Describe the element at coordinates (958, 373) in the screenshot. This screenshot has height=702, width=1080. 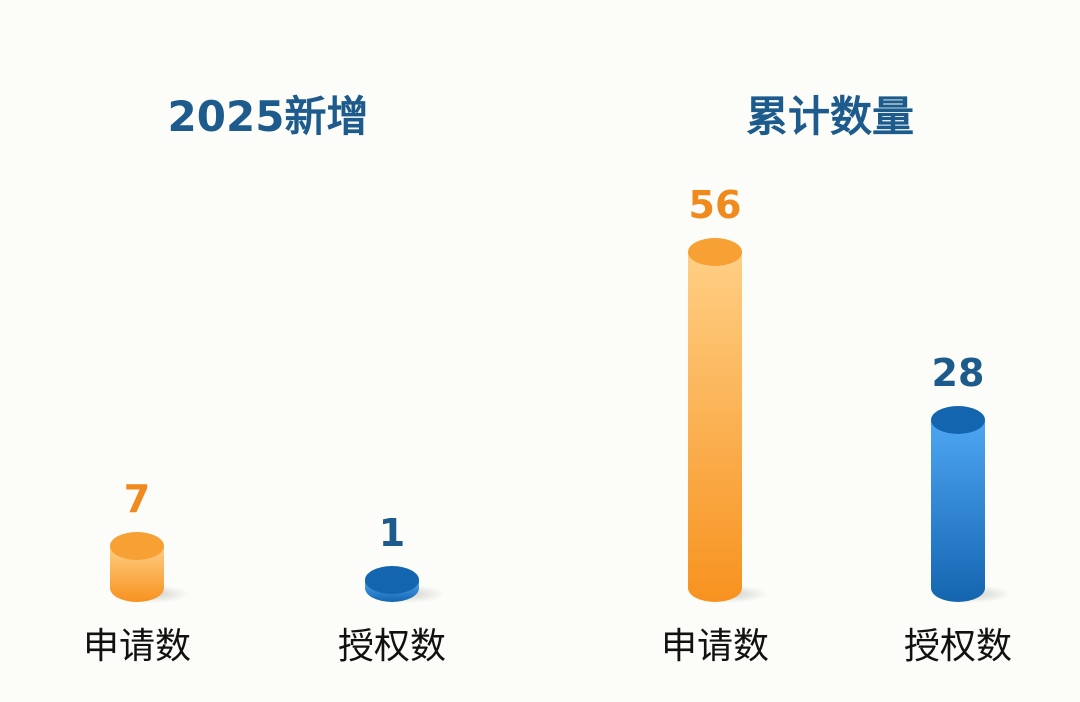
I see `data-label: 28` at that location.